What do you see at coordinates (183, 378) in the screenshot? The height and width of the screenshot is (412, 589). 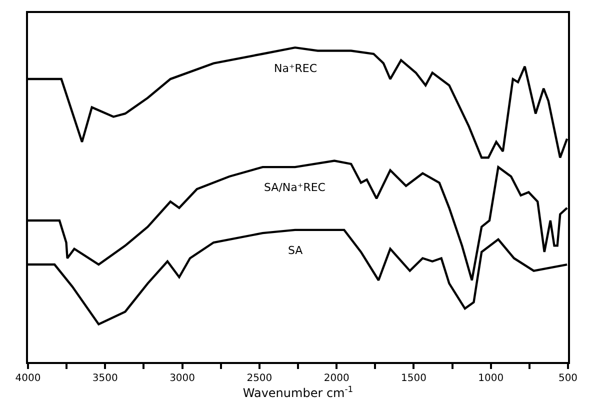 I see `x-tick-label: 3000` at bounding box center [183, 378].